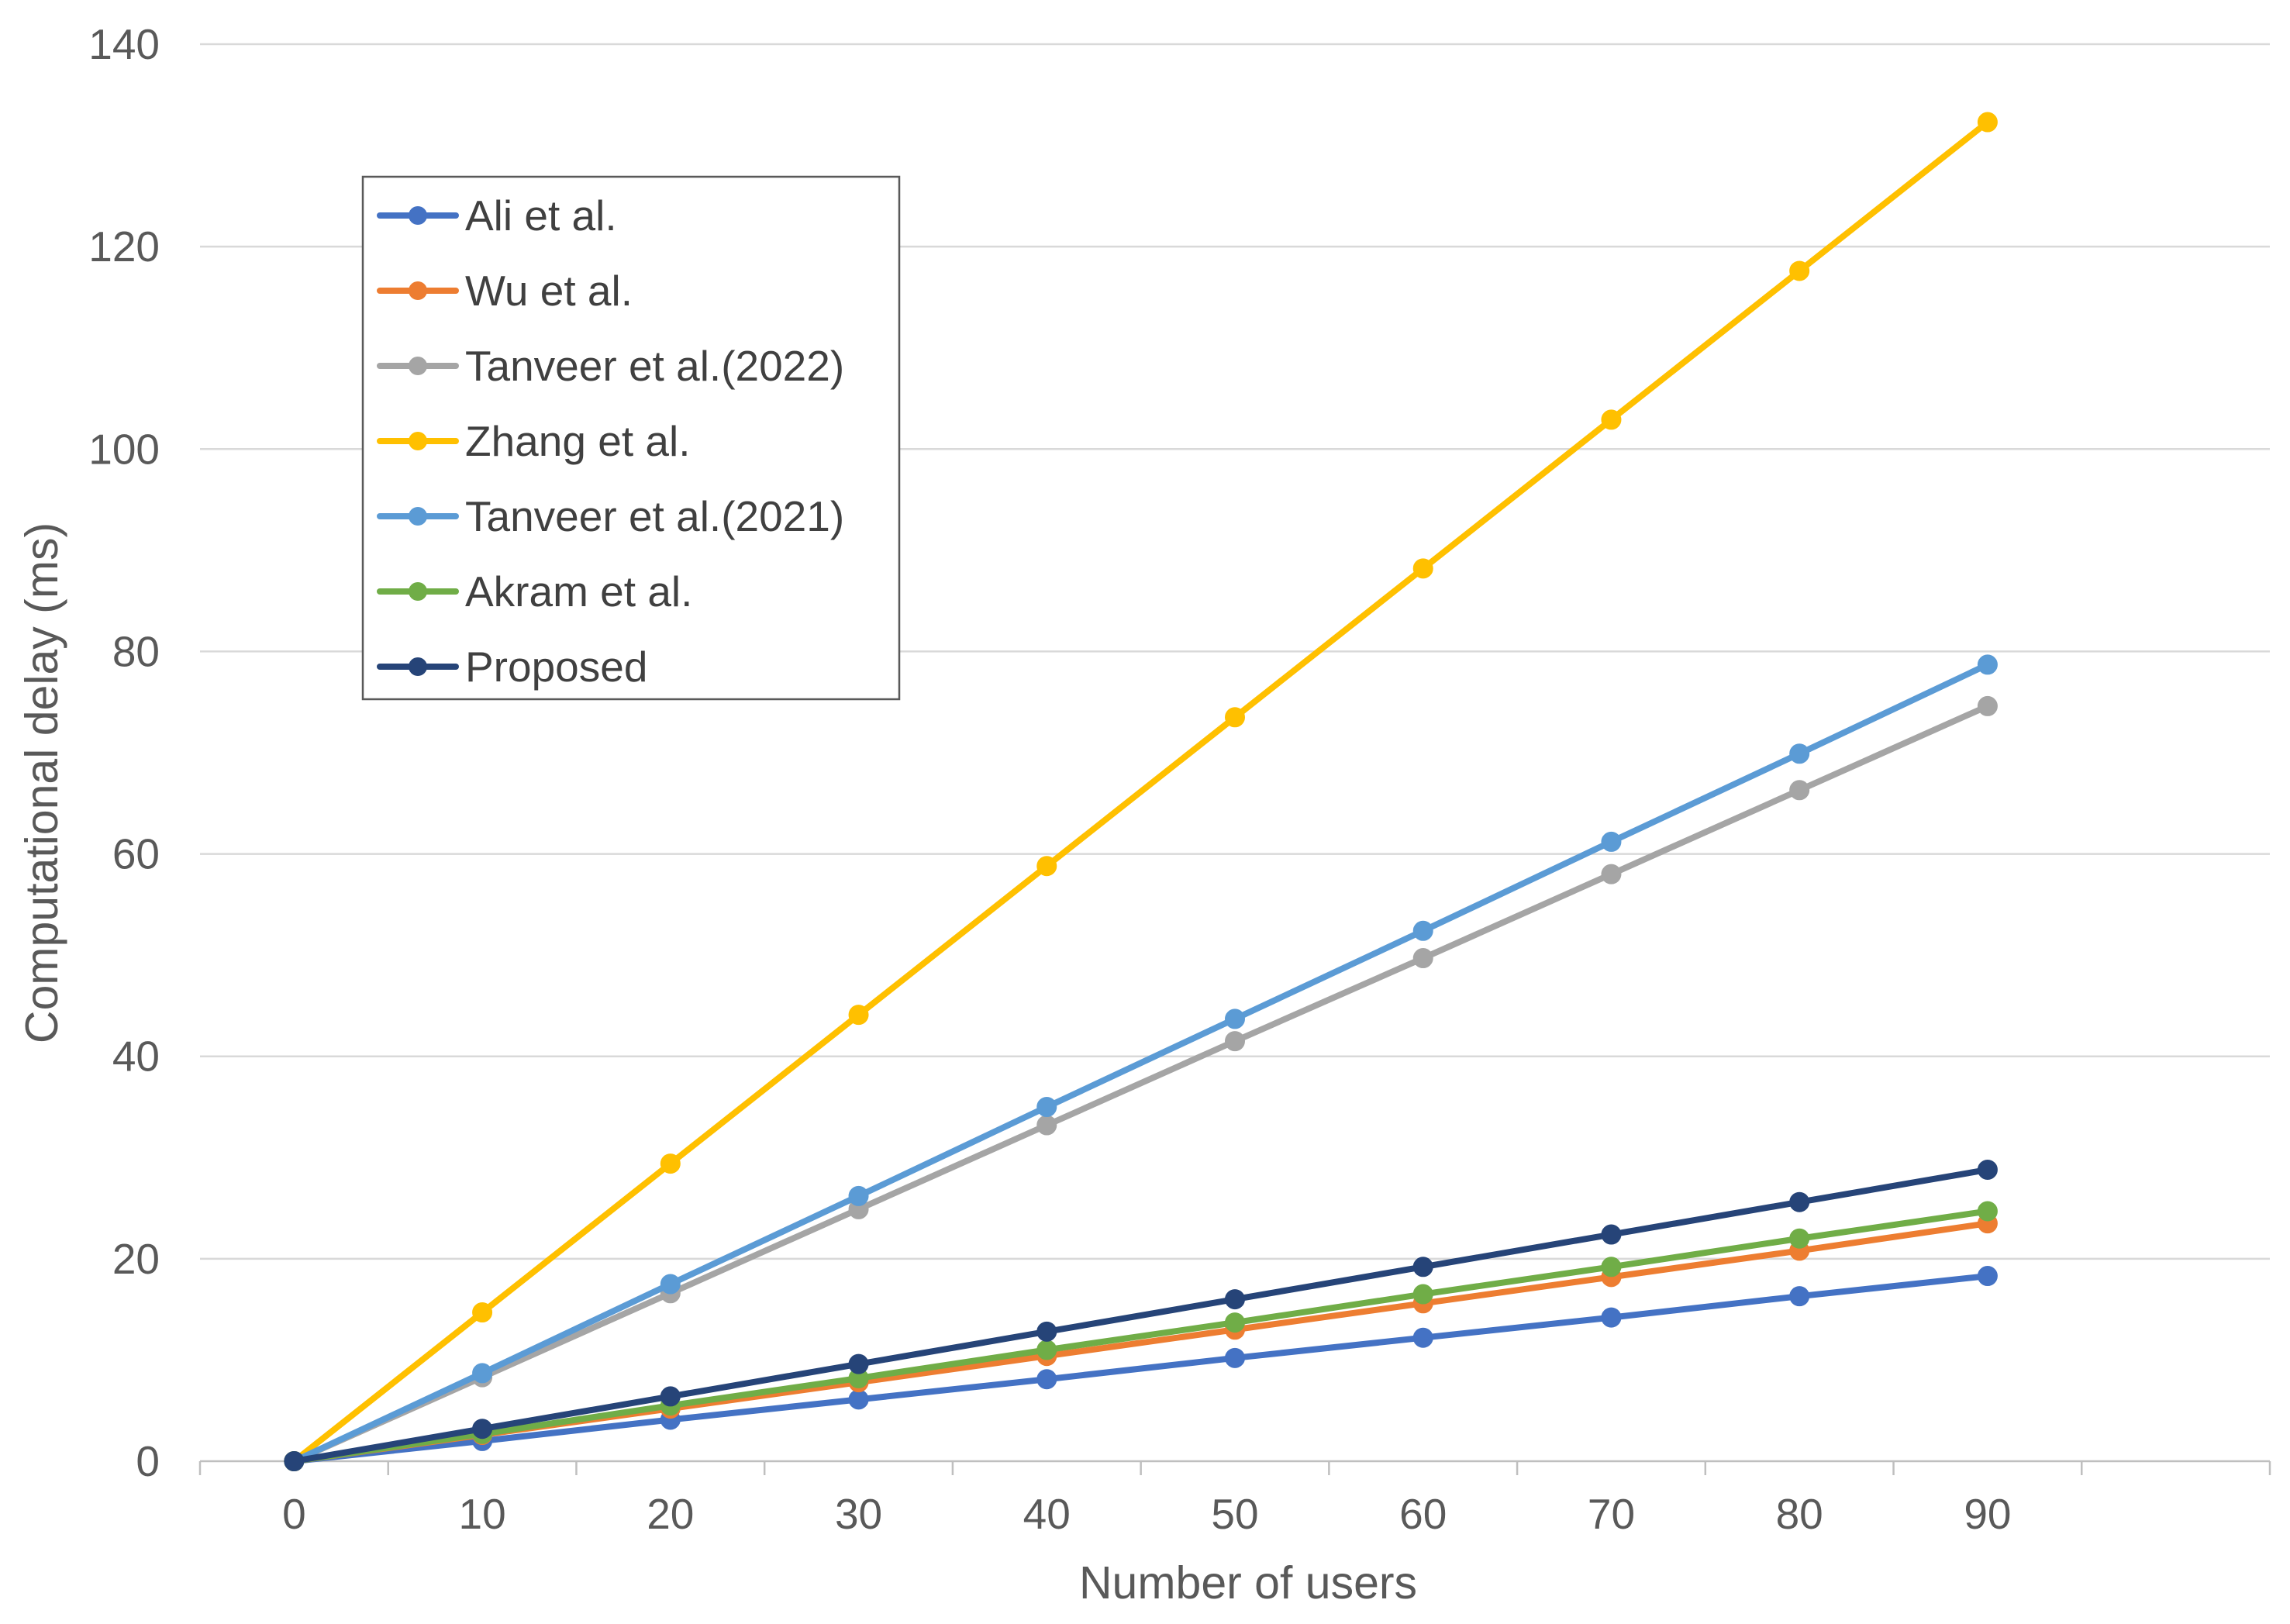 The width and height of the screenshot is (2290, 1624). Describe the element at coordinates (577, 441) in the screenshot. I see `legend-label: Zhang et al.` at that location.